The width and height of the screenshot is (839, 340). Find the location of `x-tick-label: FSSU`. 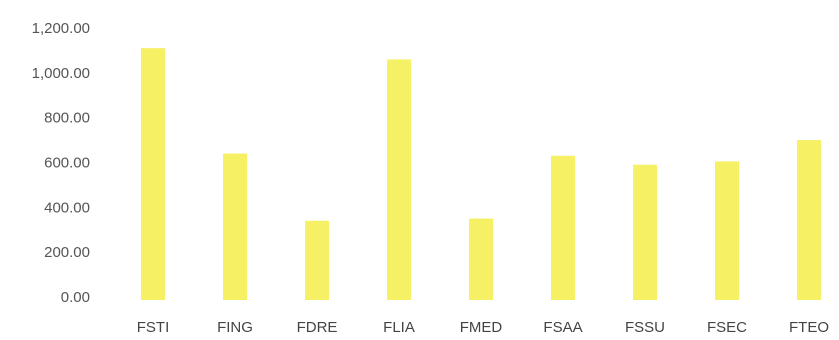

x-tick-label: FSSU is located at coordinates (645, 327).